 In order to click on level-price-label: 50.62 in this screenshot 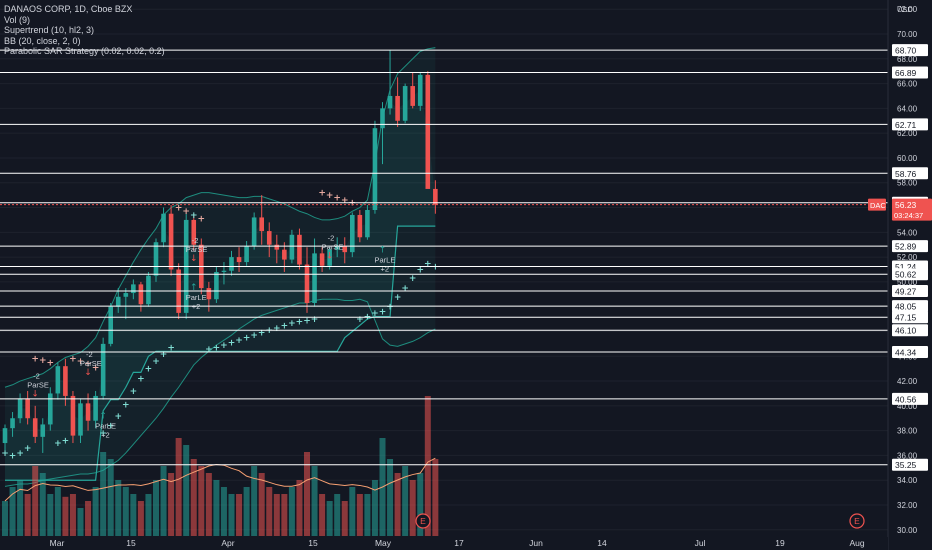, I will do `click(906, 275)`.